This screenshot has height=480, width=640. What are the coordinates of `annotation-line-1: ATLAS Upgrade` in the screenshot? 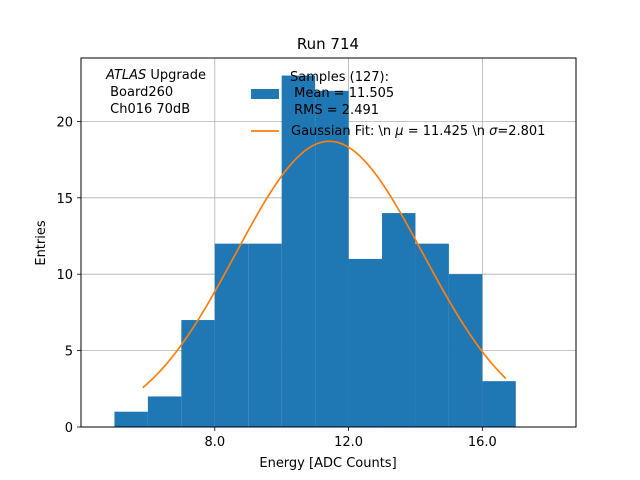 It's located at (155, 75).